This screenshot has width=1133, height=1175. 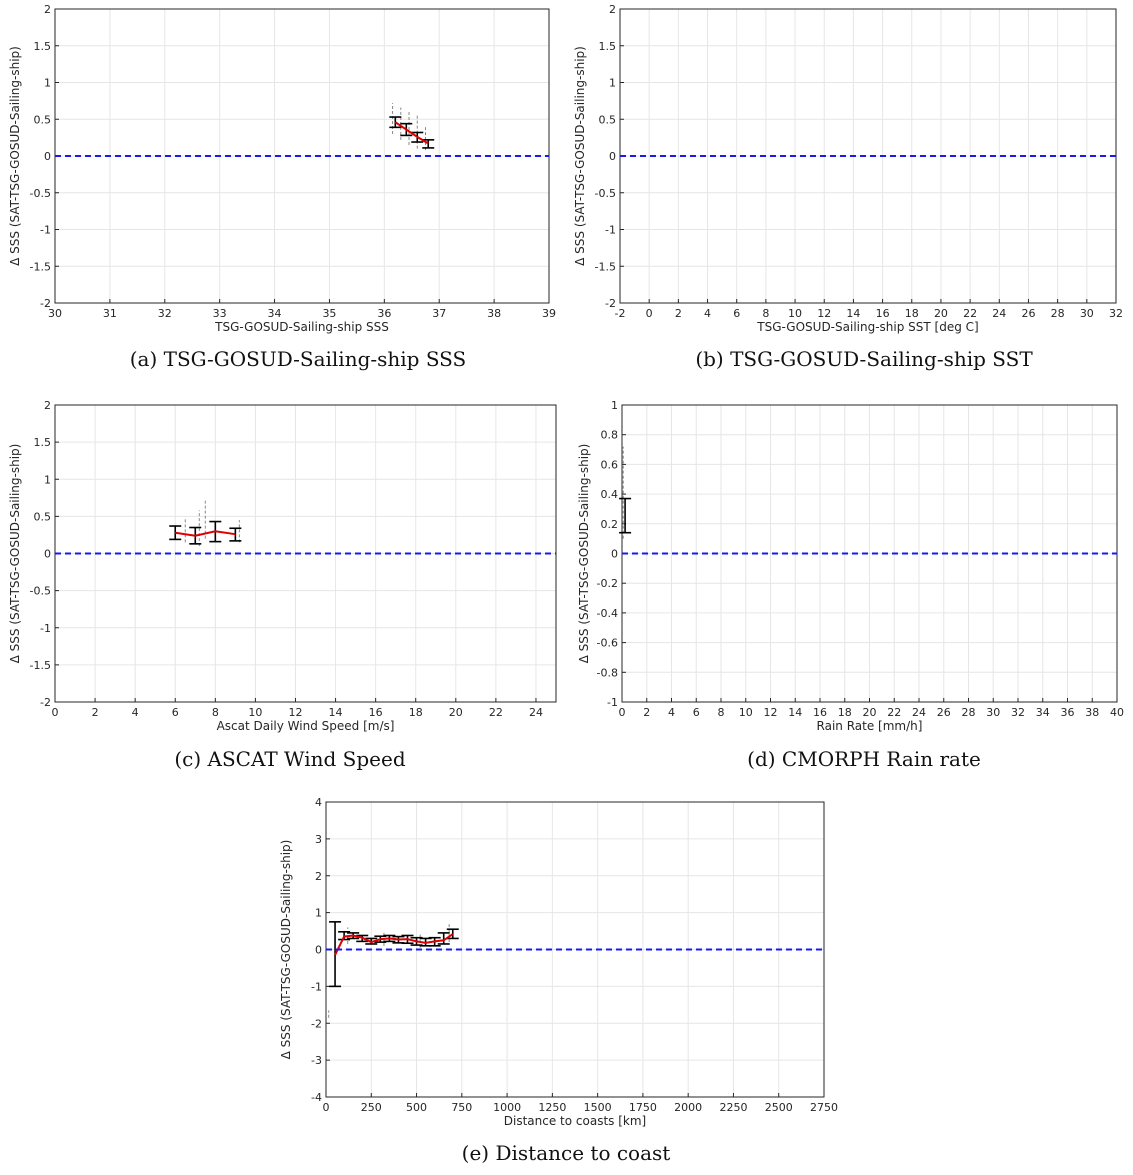 I want to click on x-tick-label: 1000, so click(x=507, y=1107).